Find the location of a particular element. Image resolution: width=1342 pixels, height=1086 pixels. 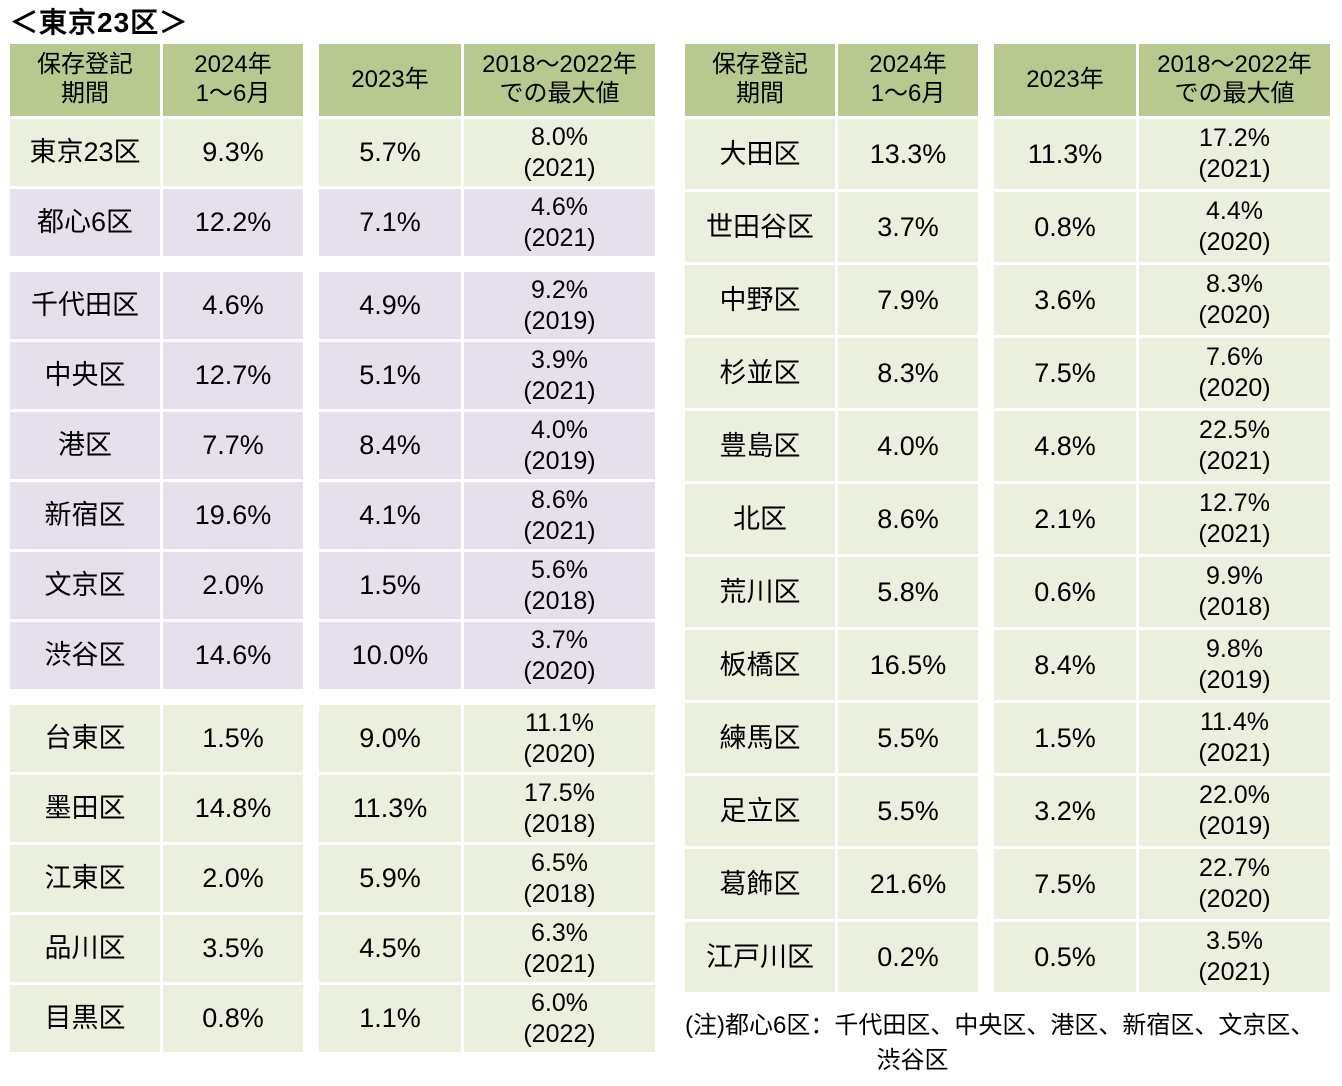

table-row: 足立区 5.5% 3.2% 22.0% (2019) is located at coordinates (1007, 811).